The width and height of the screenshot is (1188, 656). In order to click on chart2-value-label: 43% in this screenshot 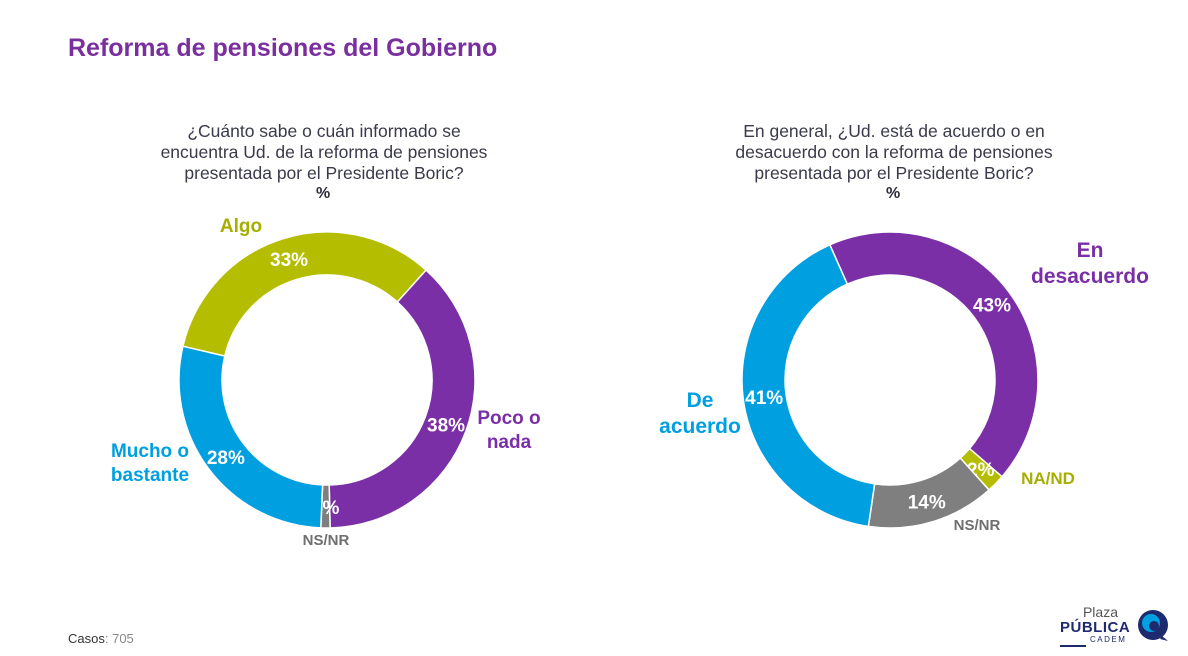, I will do `click(992, 305)`.